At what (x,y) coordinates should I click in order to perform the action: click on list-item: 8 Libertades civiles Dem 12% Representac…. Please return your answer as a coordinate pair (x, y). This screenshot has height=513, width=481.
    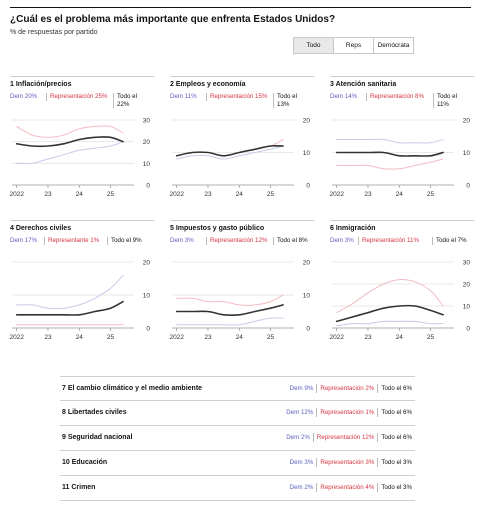
    Looking at the image, I should click on (237, 413).